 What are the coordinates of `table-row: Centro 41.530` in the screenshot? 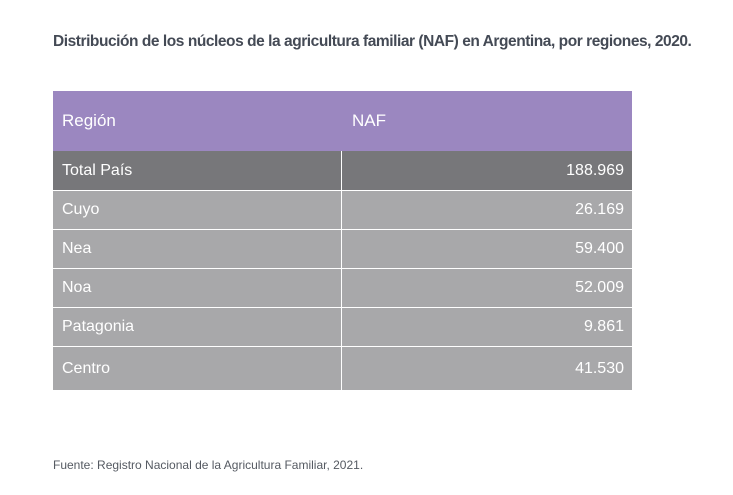 It's located at (342, 368).